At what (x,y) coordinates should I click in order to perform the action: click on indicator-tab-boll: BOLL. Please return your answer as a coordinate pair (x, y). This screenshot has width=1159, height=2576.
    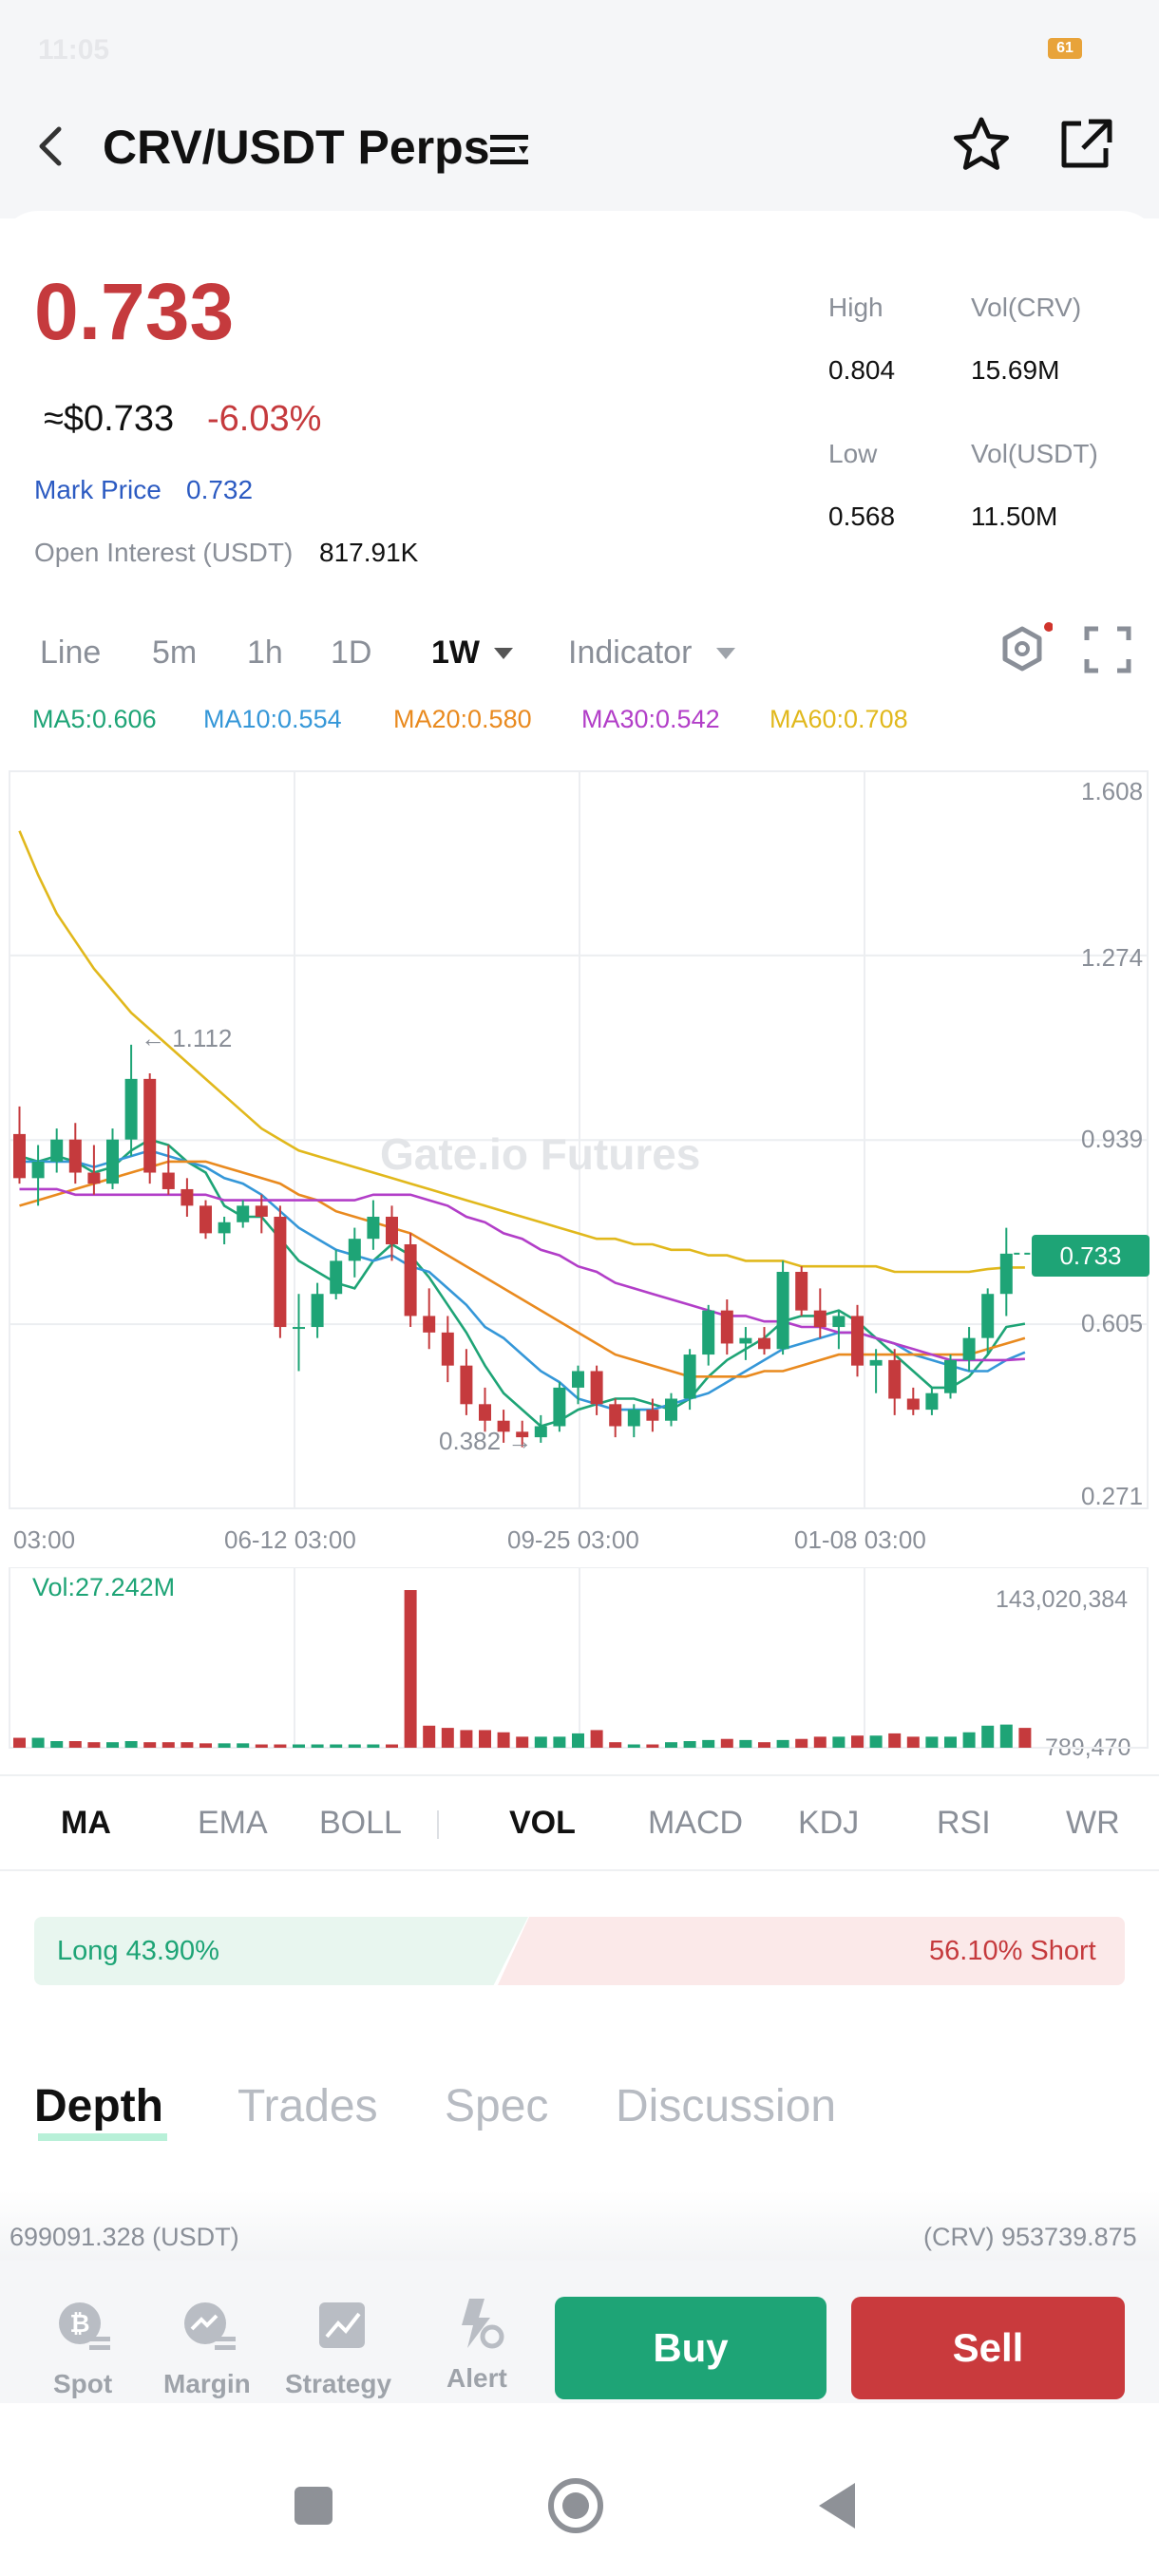
    Looking at the image, I should click on (360, 1823).